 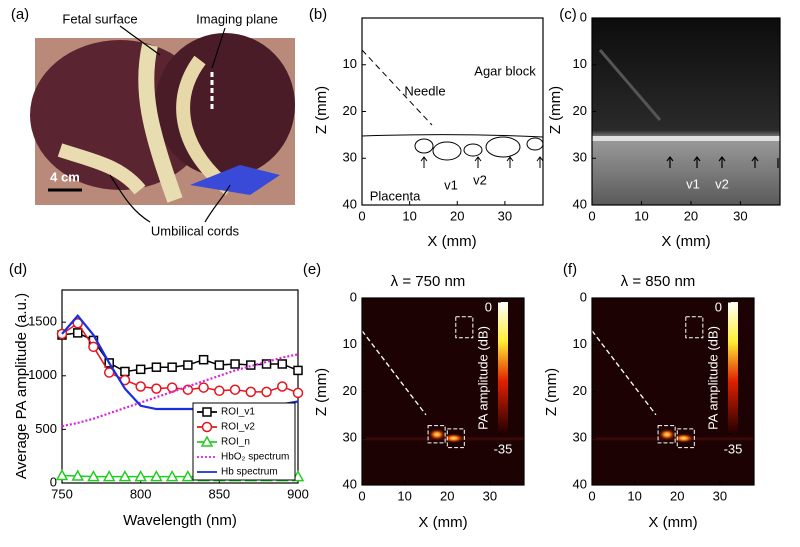 What do you see at coordinates (180, 520) in the screenshot?
I see `x-axis-label: Wavelength (nm)` at bounding box center [180, 520].